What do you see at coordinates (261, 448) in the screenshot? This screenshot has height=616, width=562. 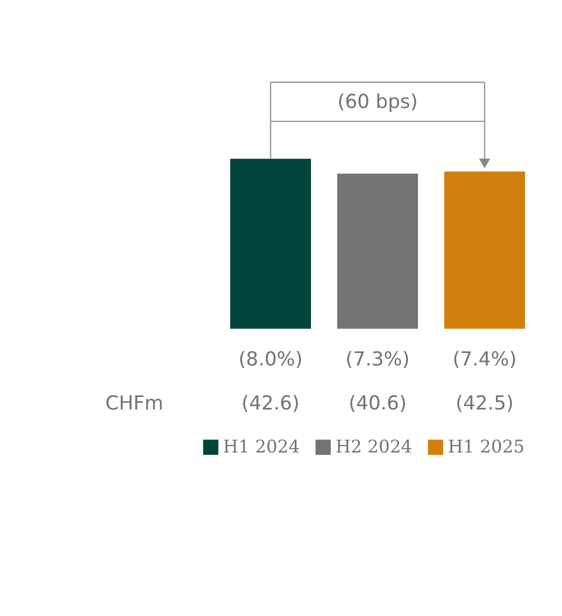 I see `legend-label: H1 2024` at bounding box center [261, 448].